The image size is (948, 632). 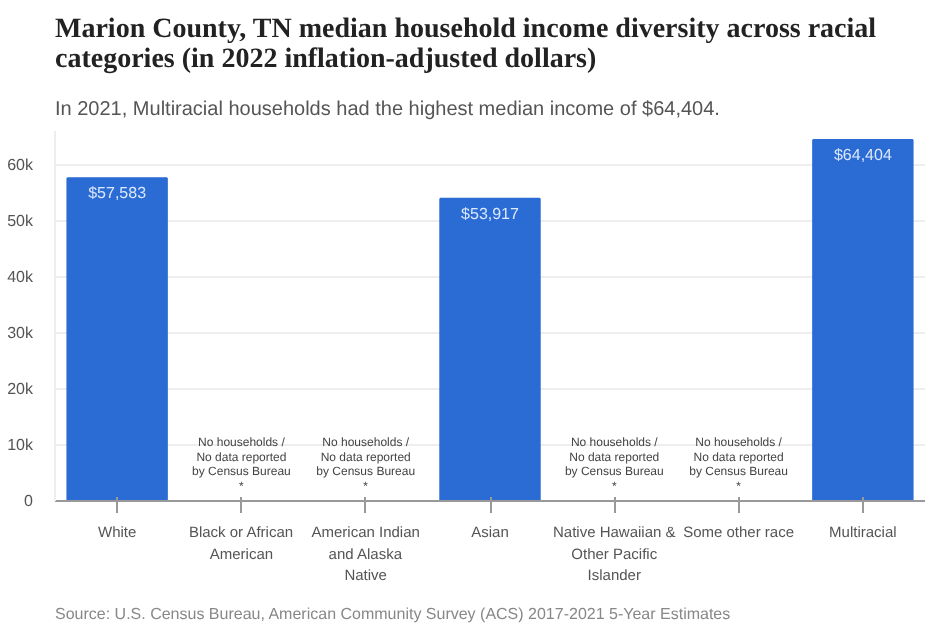 What do you see at coordinates (21, 332) in the screenshot?
I see `y-tick-label: 30k` at bounding box center [21, 332].